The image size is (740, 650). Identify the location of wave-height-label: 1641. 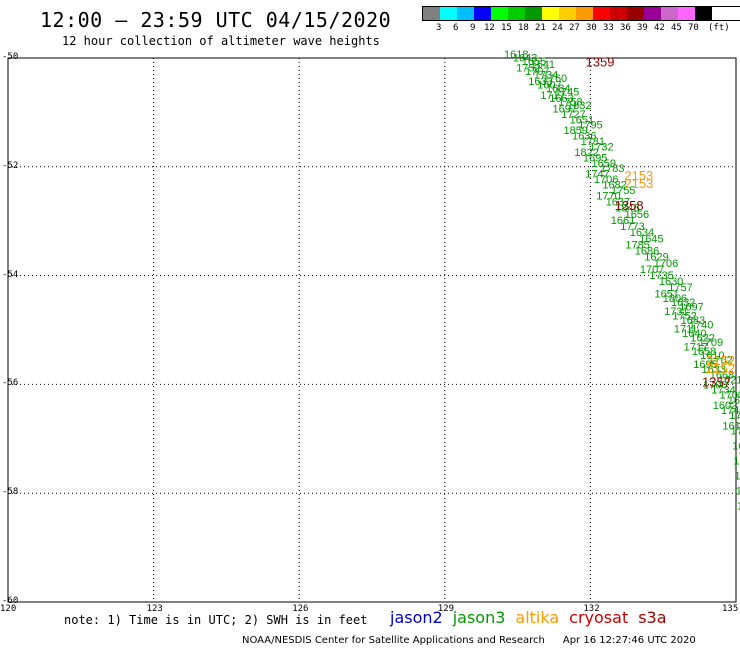
(543, 65).